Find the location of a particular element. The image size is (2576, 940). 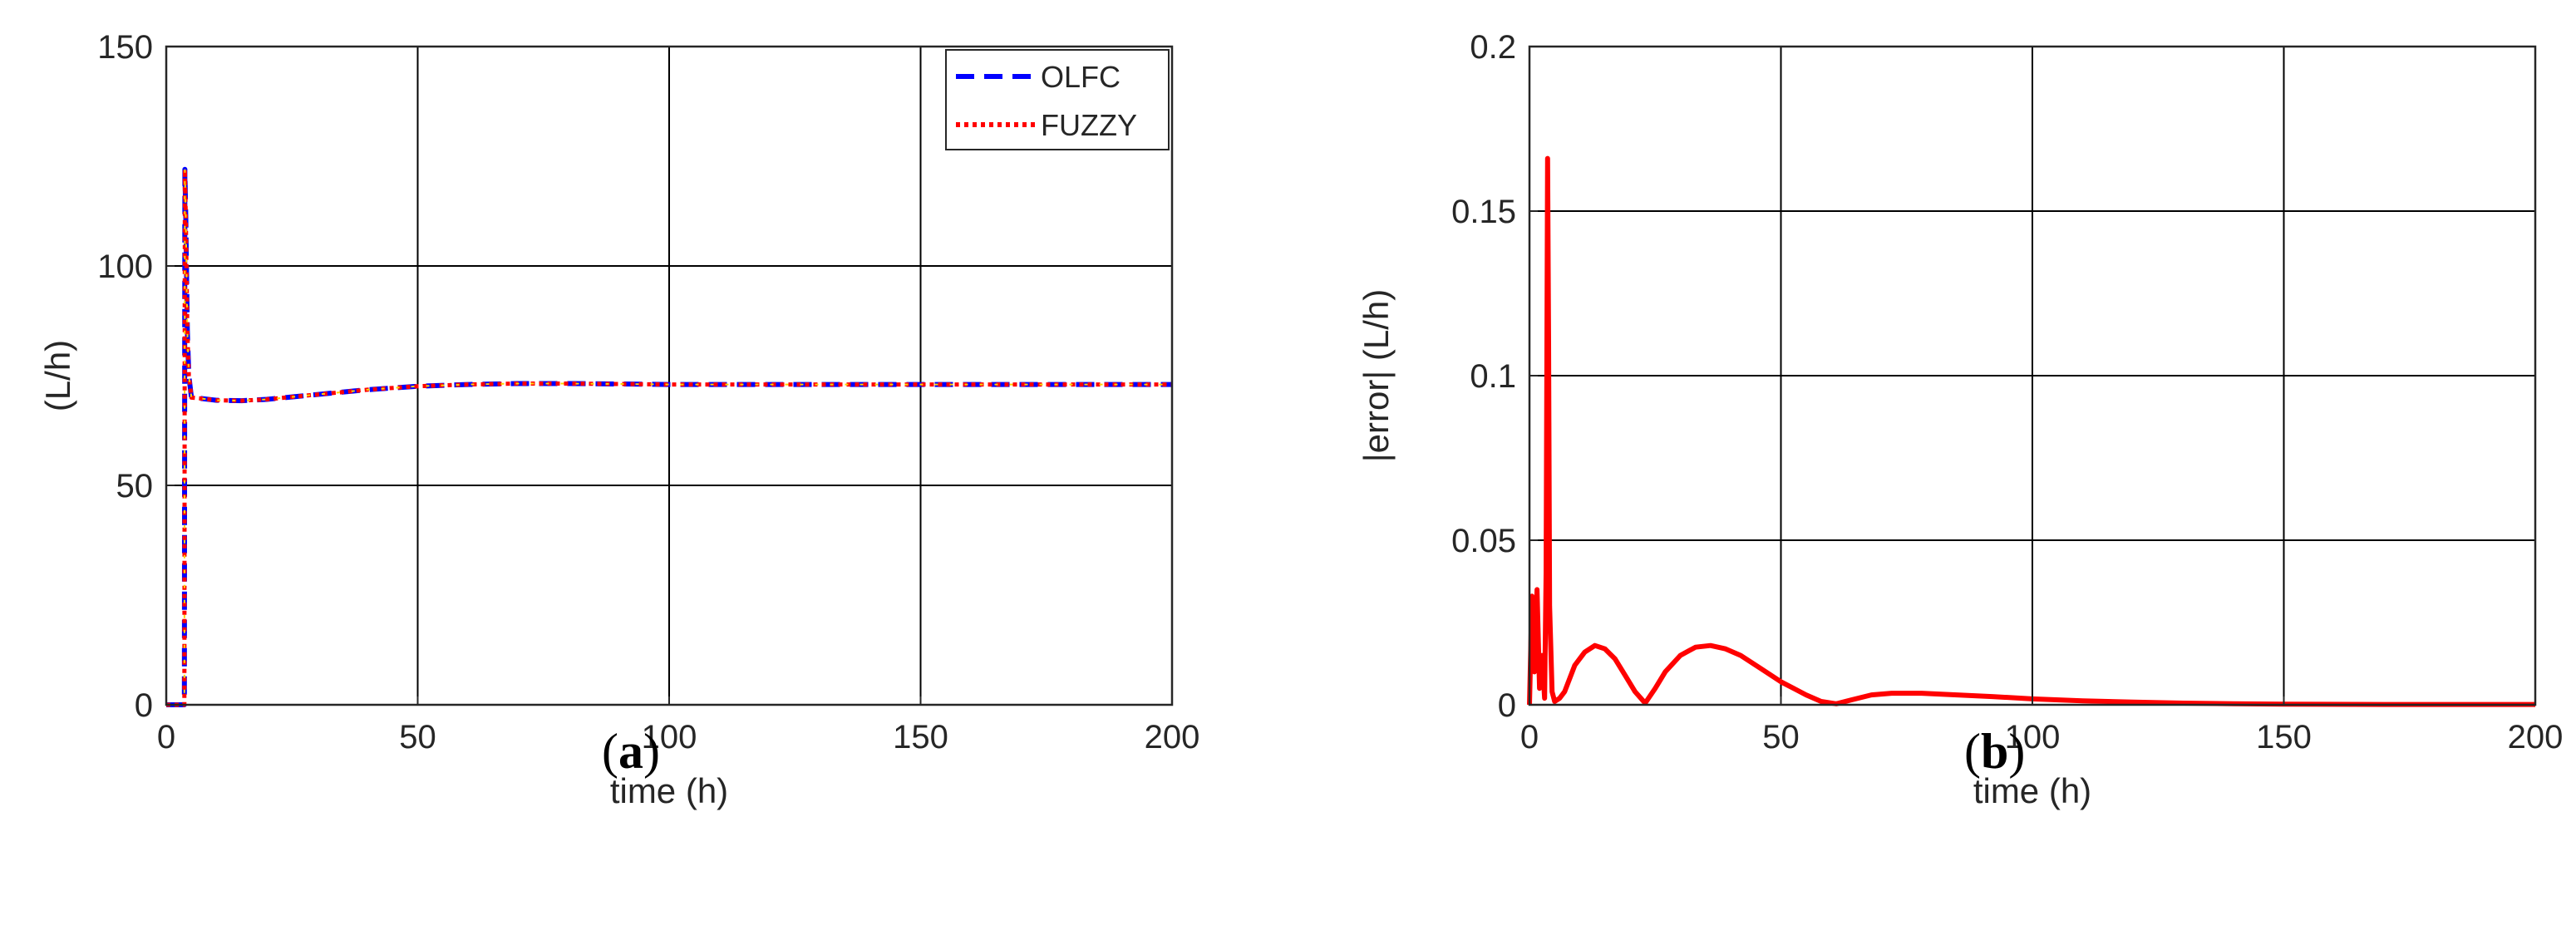

legend: OLFC FUZZY is located at coordinates (1057, 100).